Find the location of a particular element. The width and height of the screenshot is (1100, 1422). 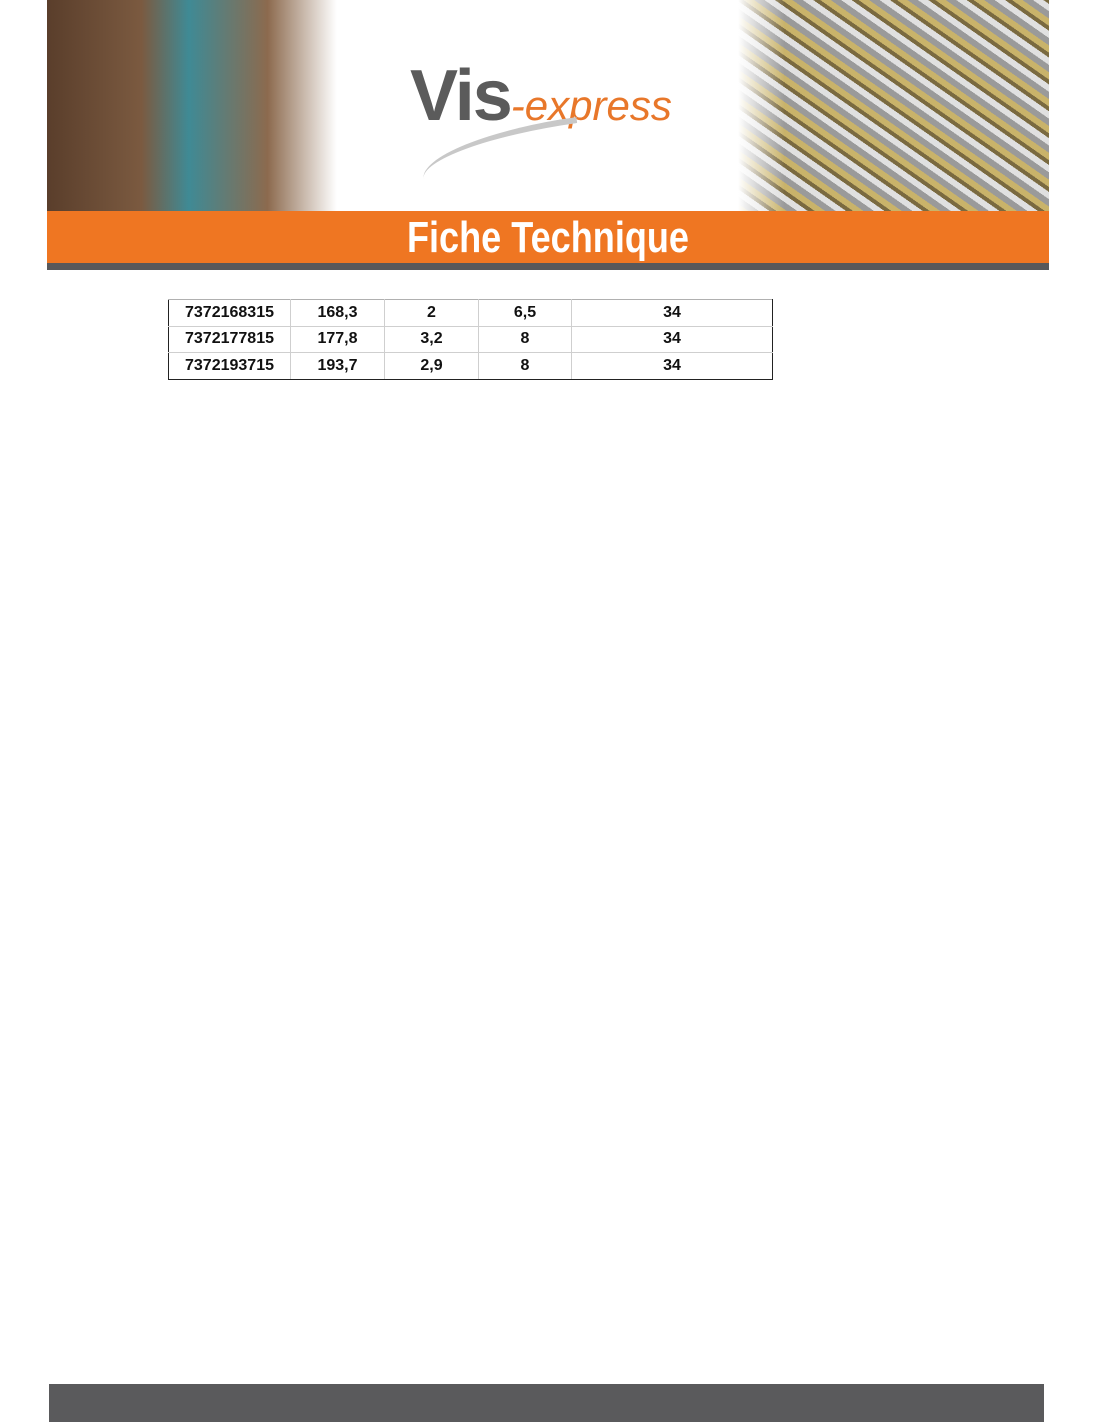

header-divider is located at coordinates (548, 266).